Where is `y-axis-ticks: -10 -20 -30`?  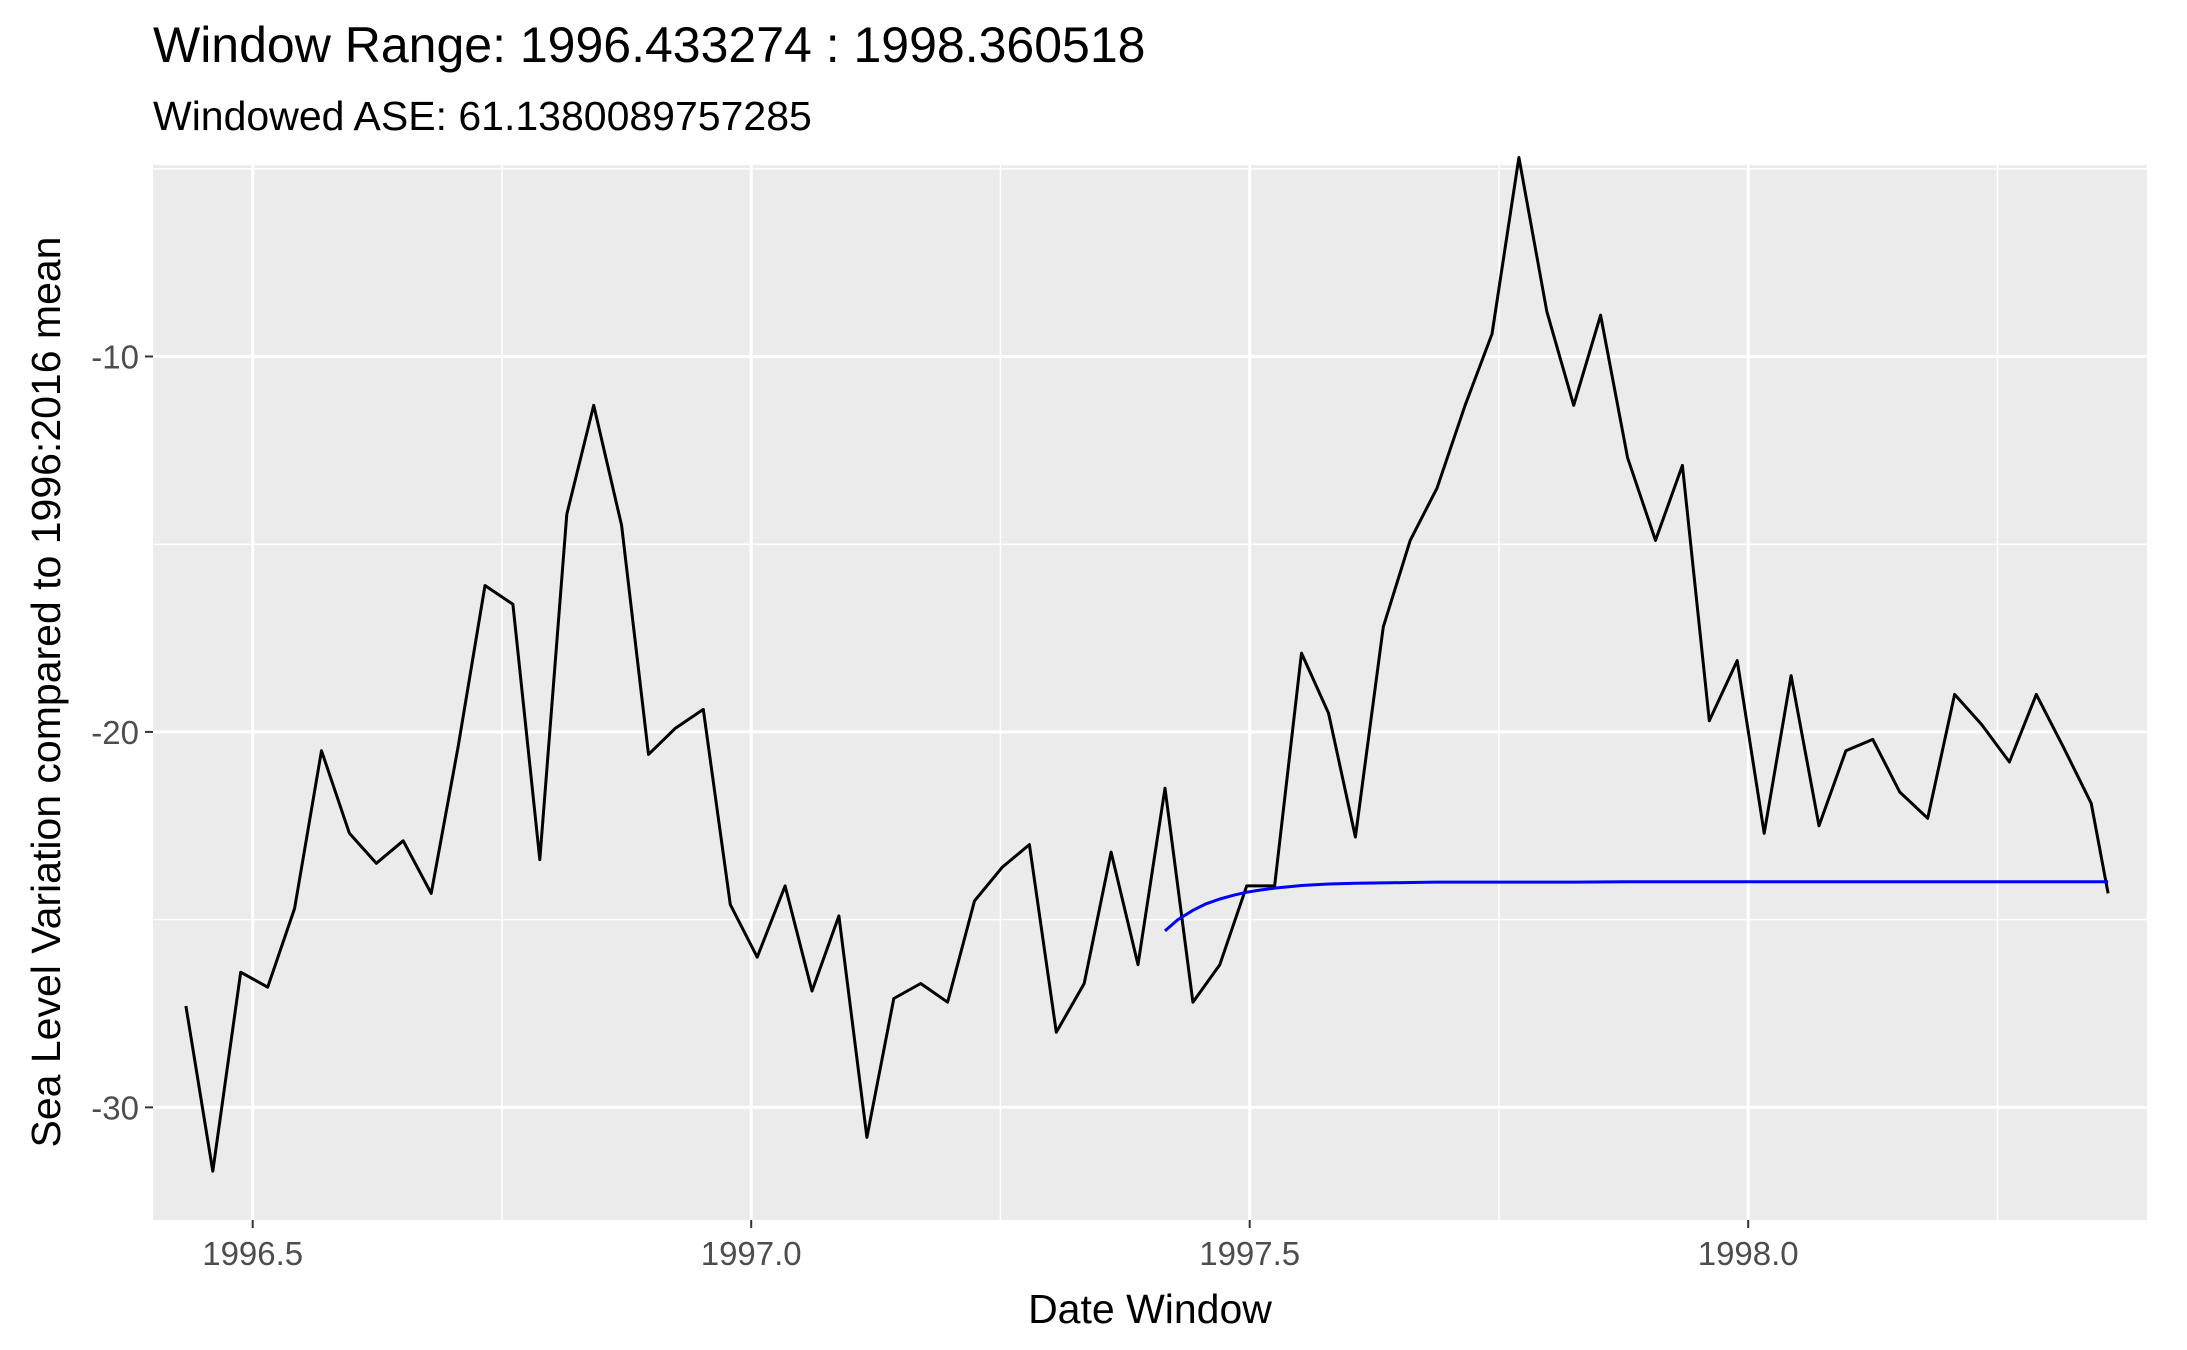 y-axis-ticks: -10 -20 -30 is located at coordinates (122, 732).